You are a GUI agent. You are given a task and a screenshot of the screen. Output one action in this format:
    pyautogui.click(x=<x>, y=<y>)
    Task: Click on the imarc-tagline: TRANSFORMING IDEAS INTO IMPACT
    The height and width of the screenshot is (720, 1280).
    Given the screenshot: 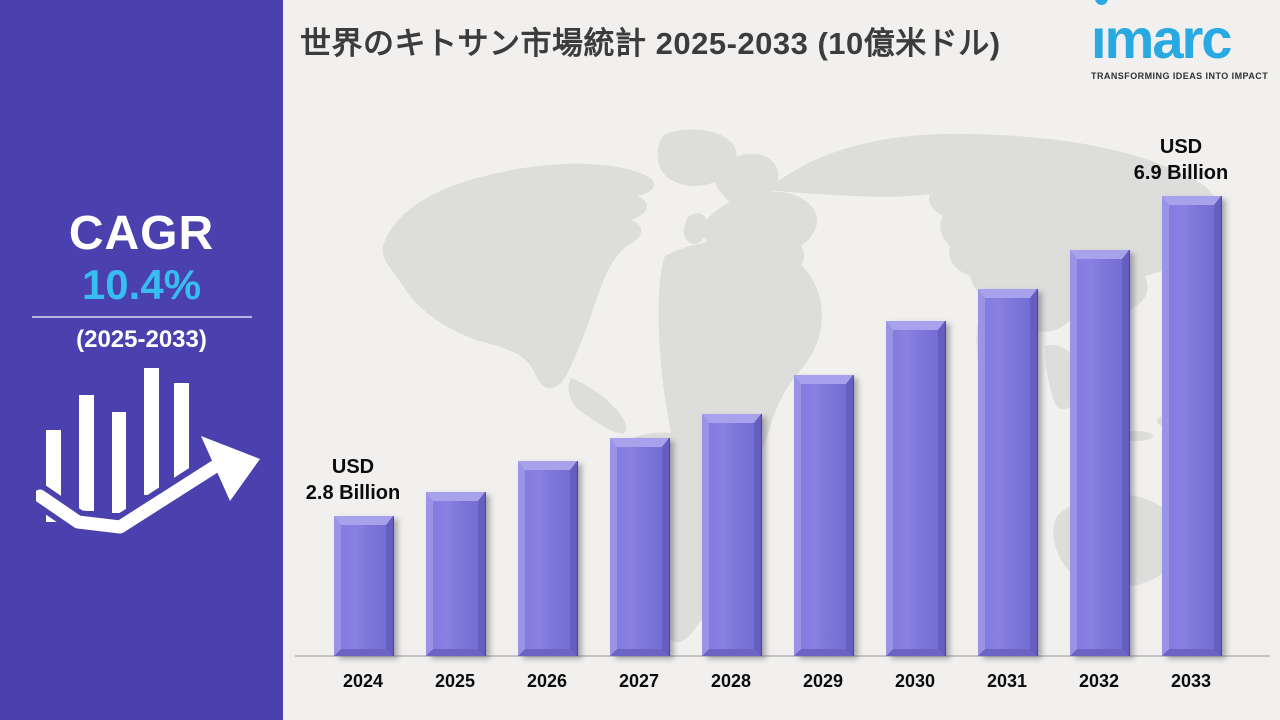 What is the action you would take?
    pyautogui.click(x=1180, y=76)
    